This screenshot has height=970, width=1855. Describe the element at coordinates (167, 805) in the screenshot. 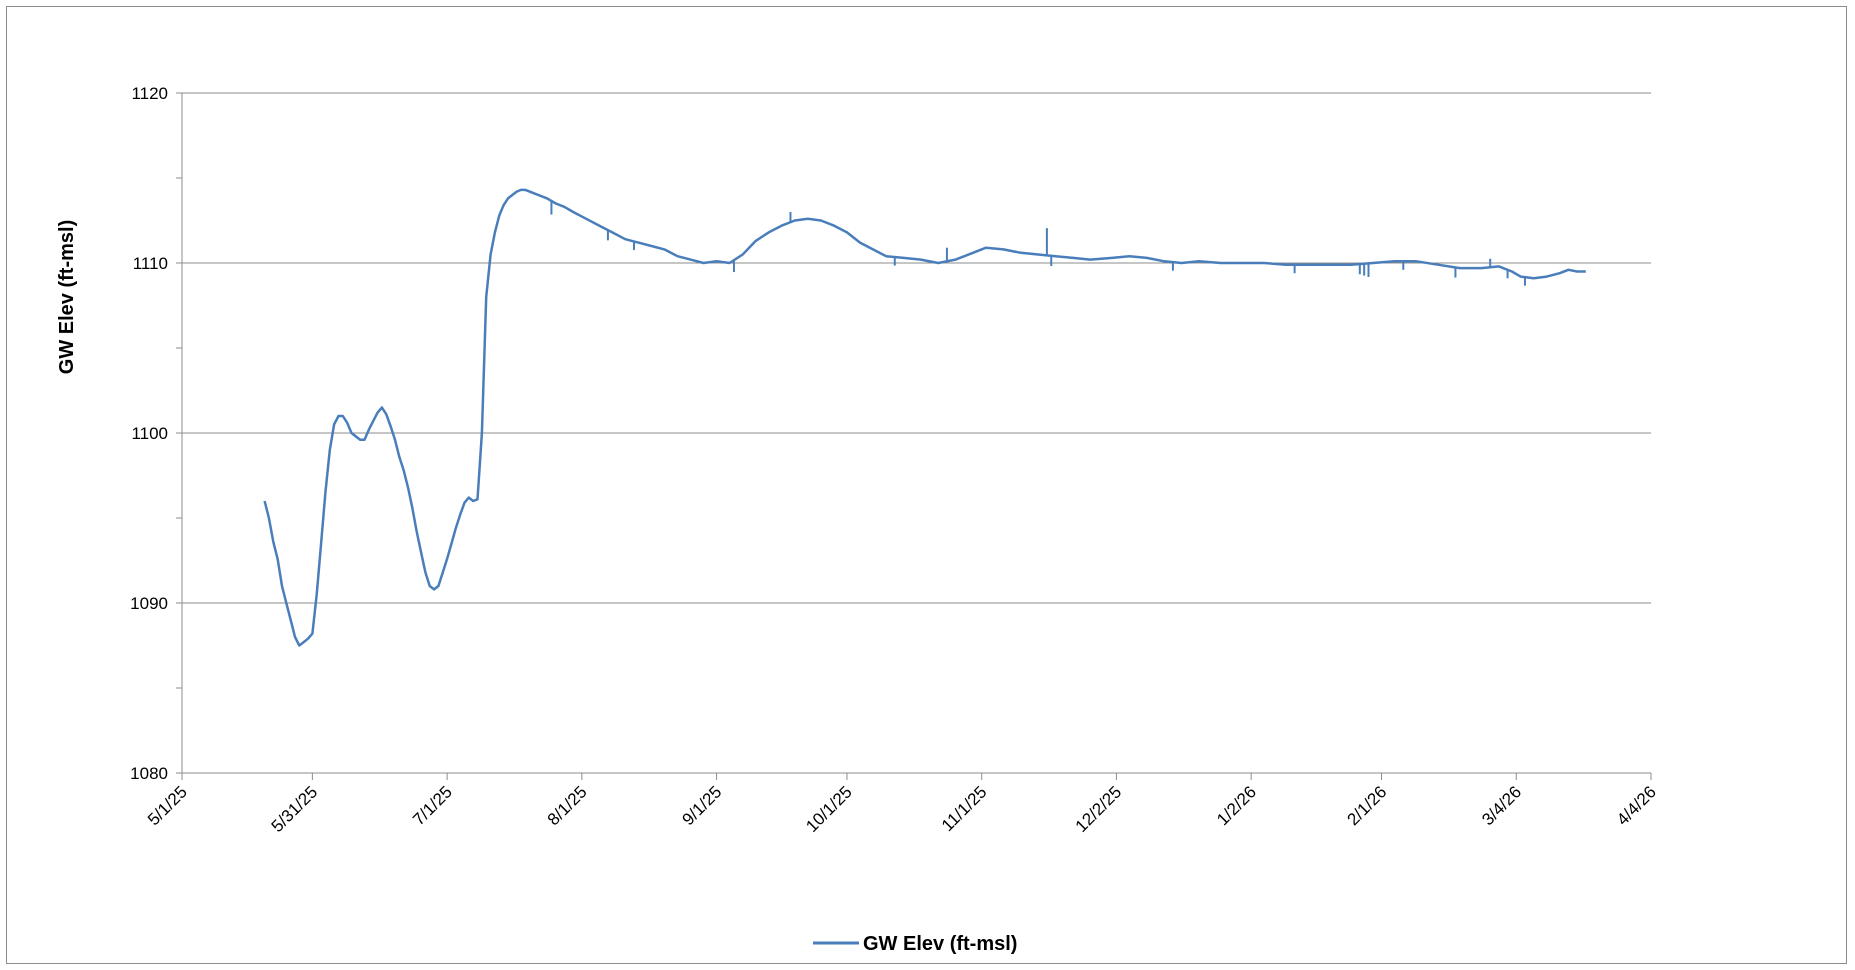

I see `x-tick-label: 5/1/25` at that location.